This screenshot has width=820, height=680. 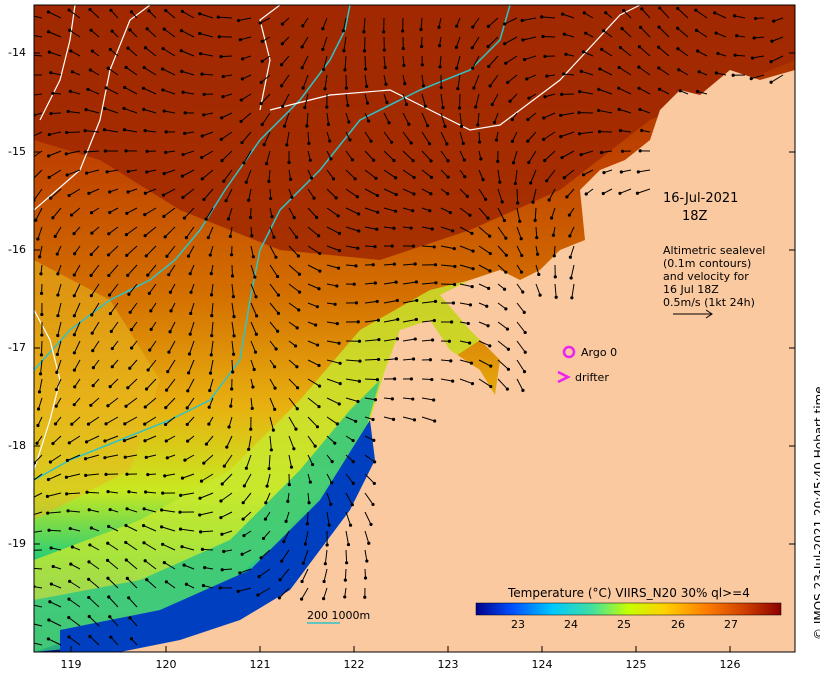 I want to click on lon-tick-label: 120, so click(x=166, y=664).